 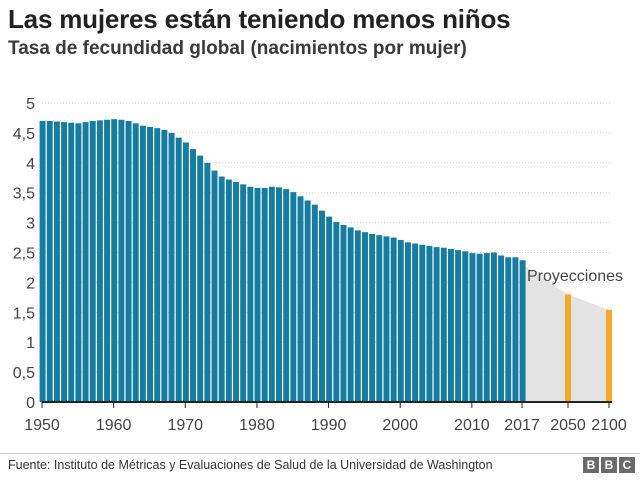 What do you see at coordinates (221, 289) in the screenshot?
I see `bar-1975` at bounding box center [221, 289].